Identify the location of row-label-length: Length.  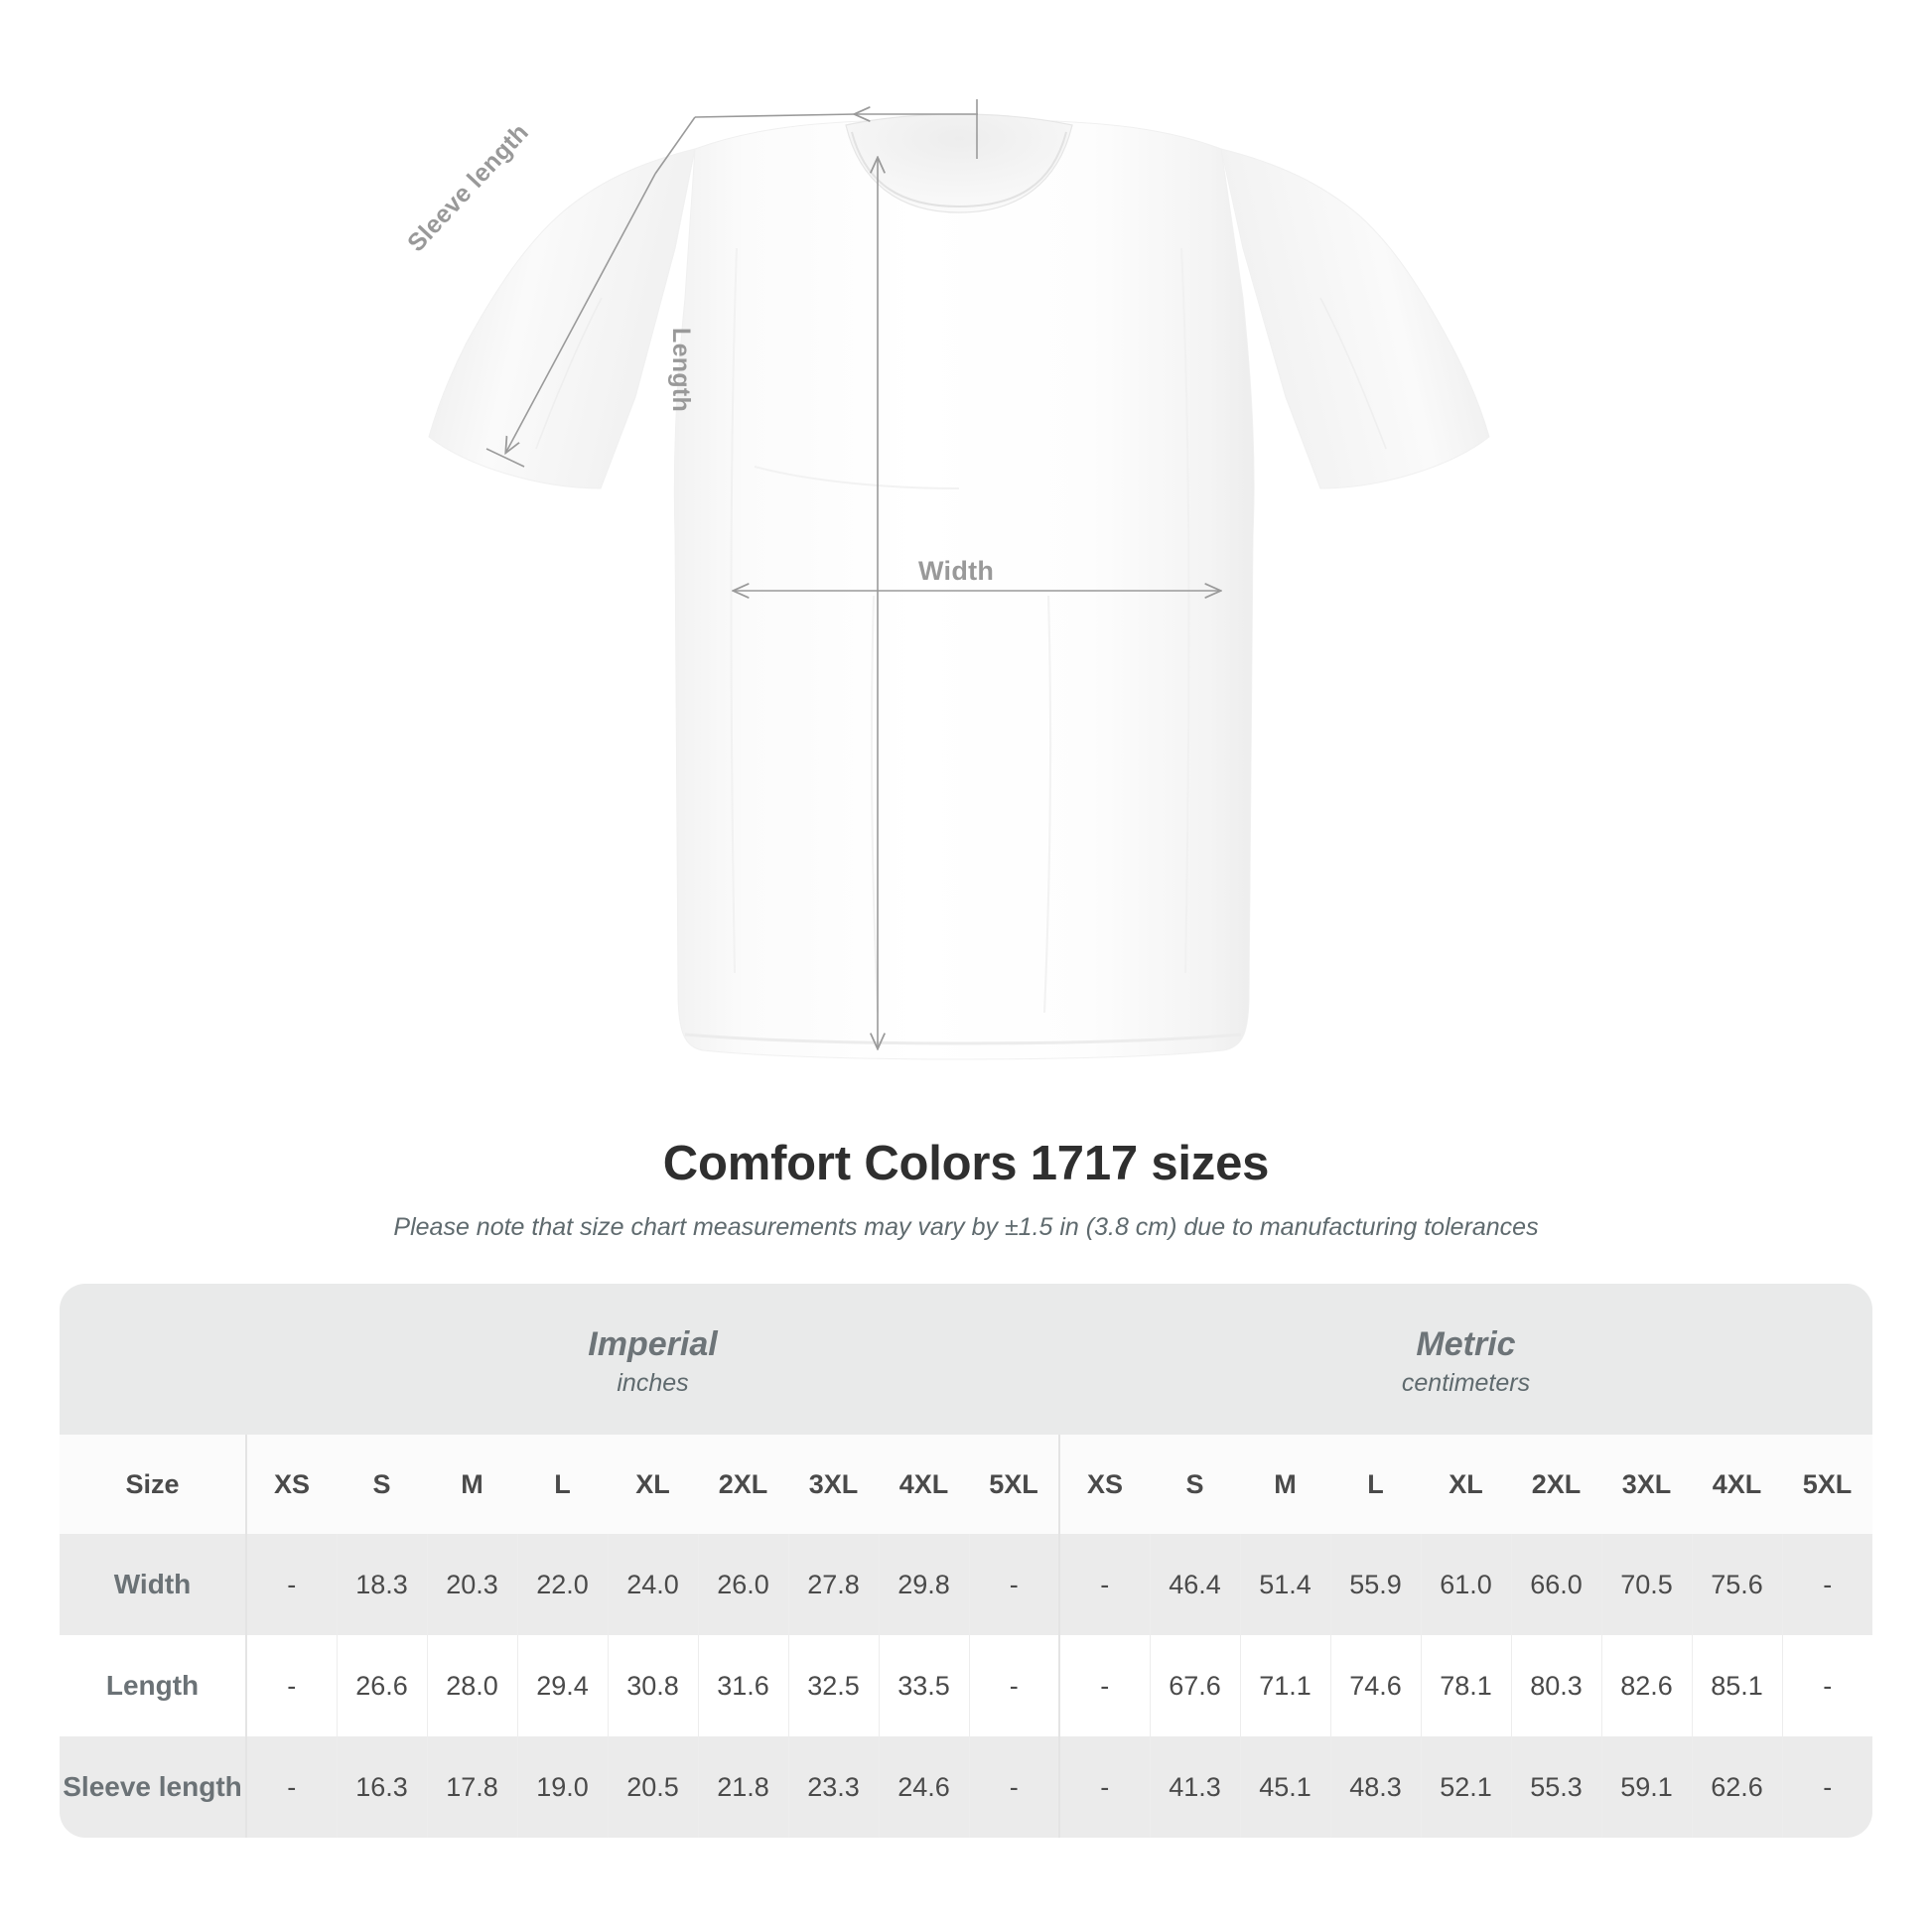
(153, 1685).